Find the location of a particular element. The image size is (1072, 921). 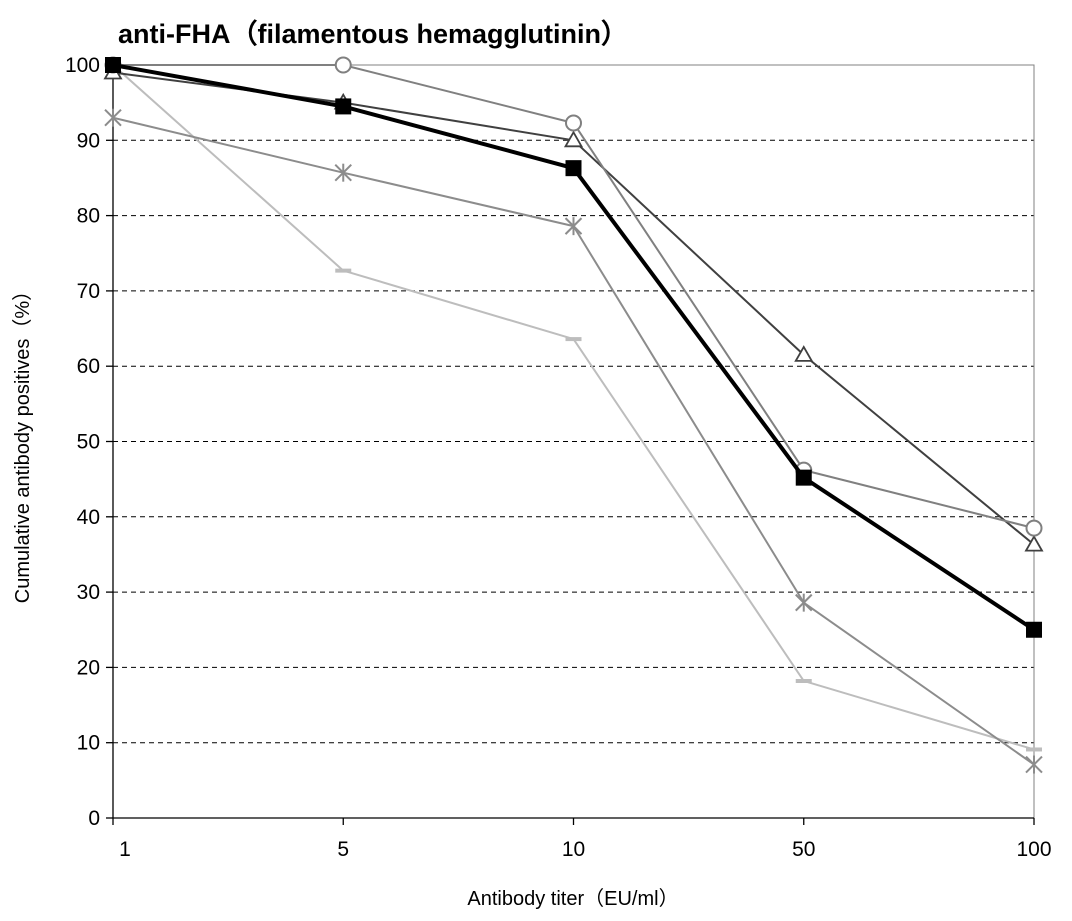

x-tick-labels: 1 5 10 50 100 is located at coordinates (585, 849).